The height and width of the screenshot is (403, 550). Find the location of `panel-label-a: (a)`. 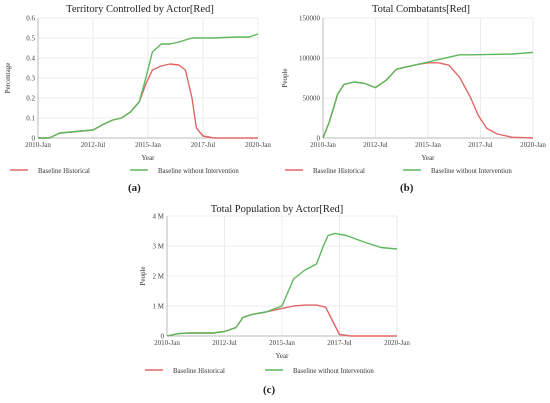

panel-label-a: (a) is located at coordinates (134, 188).